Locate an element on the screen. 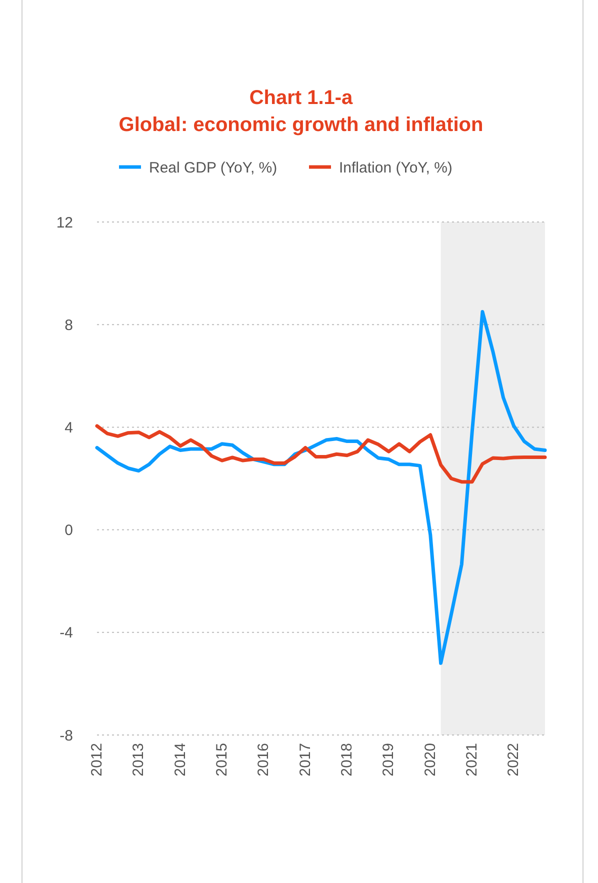 The width and height of the screenshot is (598, 883). x-tick-label: 2022 is located at coordinates (513, 759).